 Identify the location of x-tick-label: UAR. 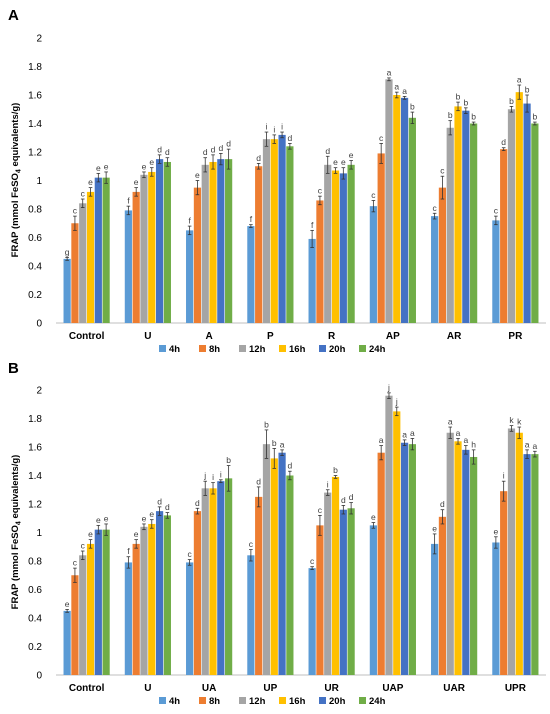
(454, 688).